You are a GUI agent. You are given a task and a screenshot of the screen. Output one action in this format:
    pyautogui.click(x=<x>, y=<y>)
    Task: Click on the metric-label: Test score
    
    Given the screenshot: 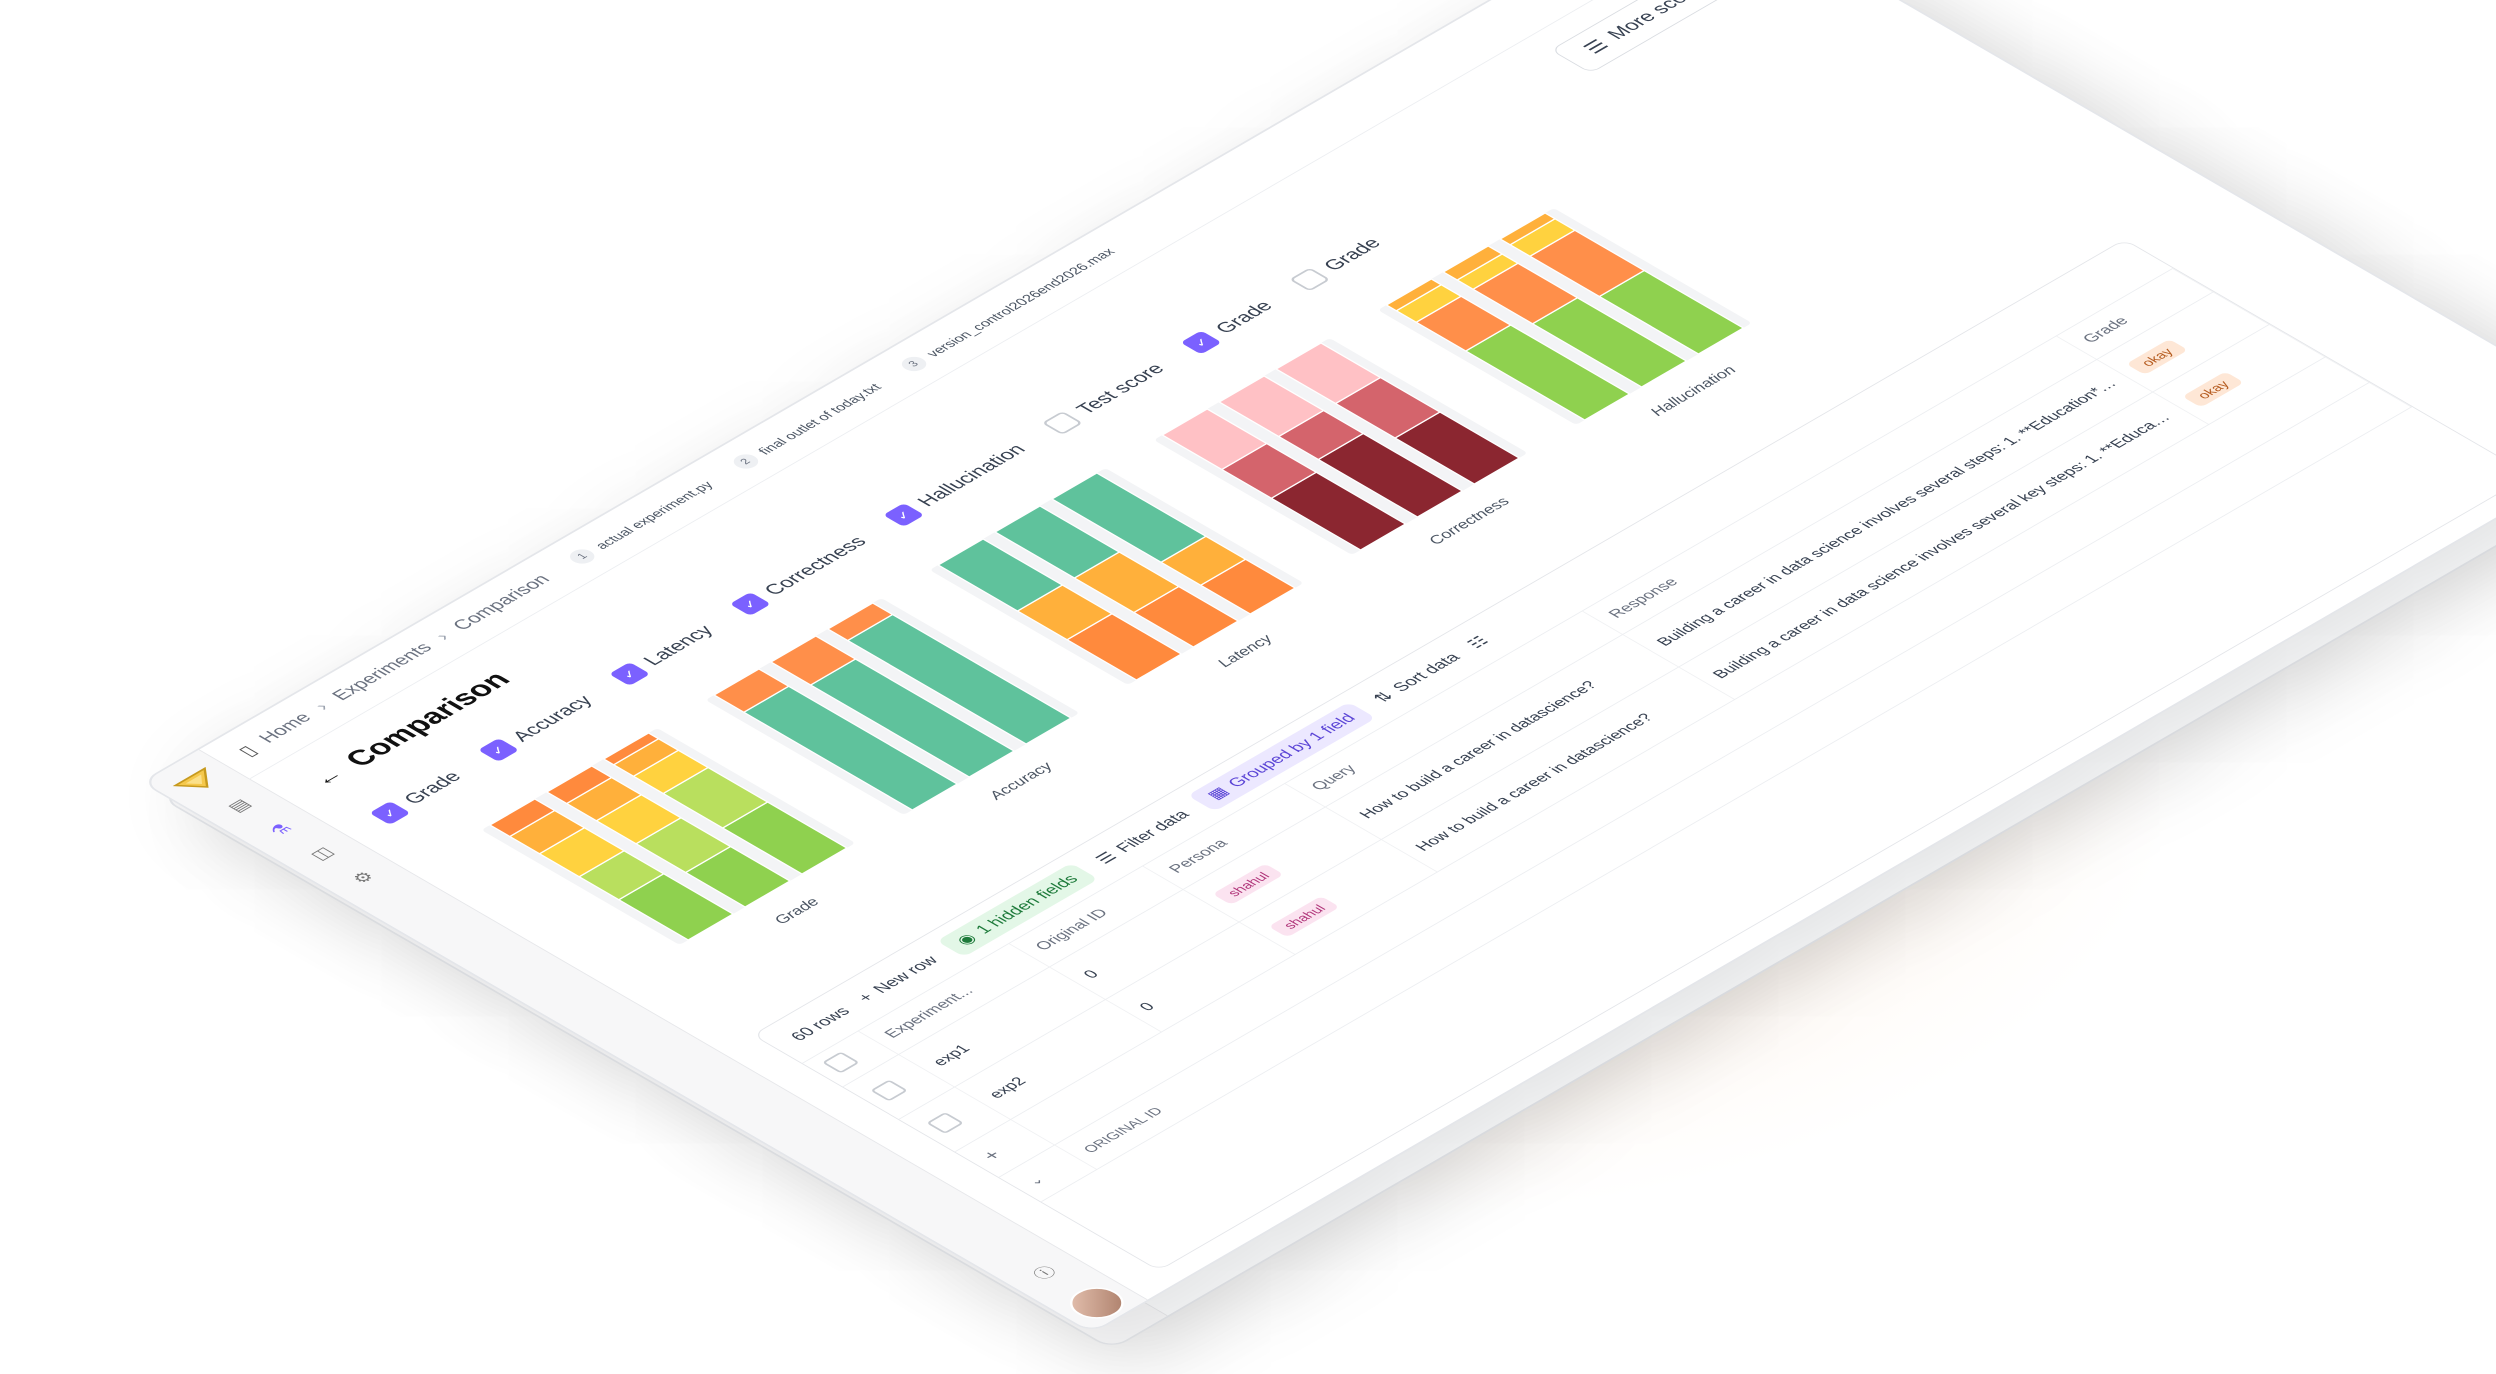 What is the action you would take?
    pyautogui.click(x=1120, y=389)
    